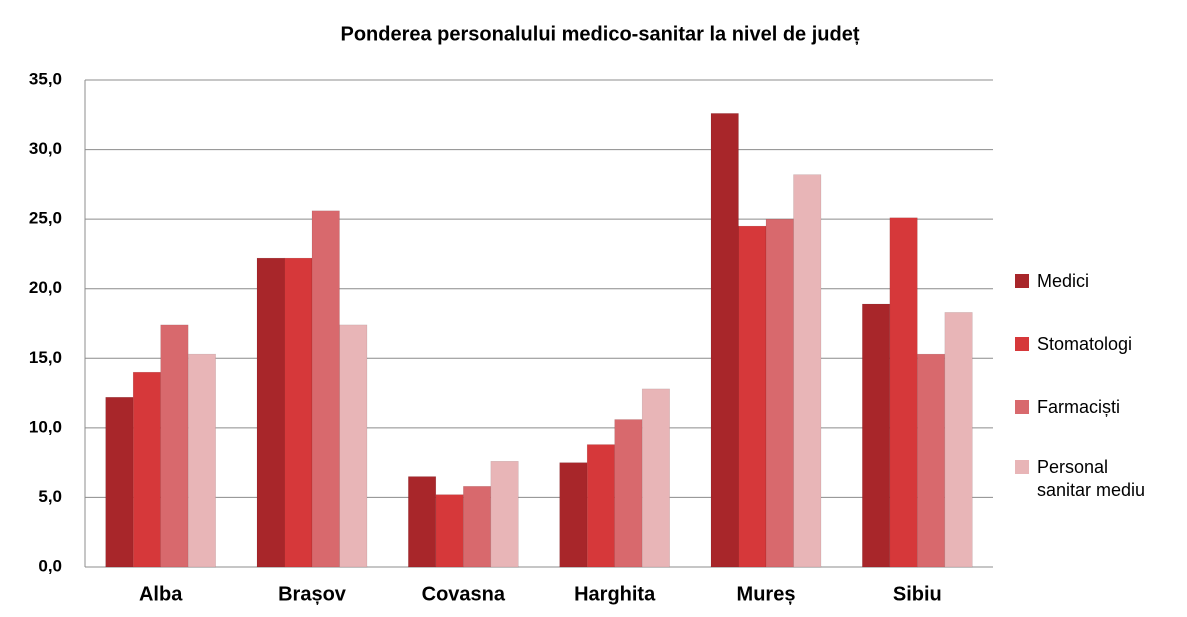 This screenshot has height=617, width=1187. What do you see at coordinates (45, 426) in the screenshot?
I see `y-tick-label: 10,0` at bounding box center [45, 426].